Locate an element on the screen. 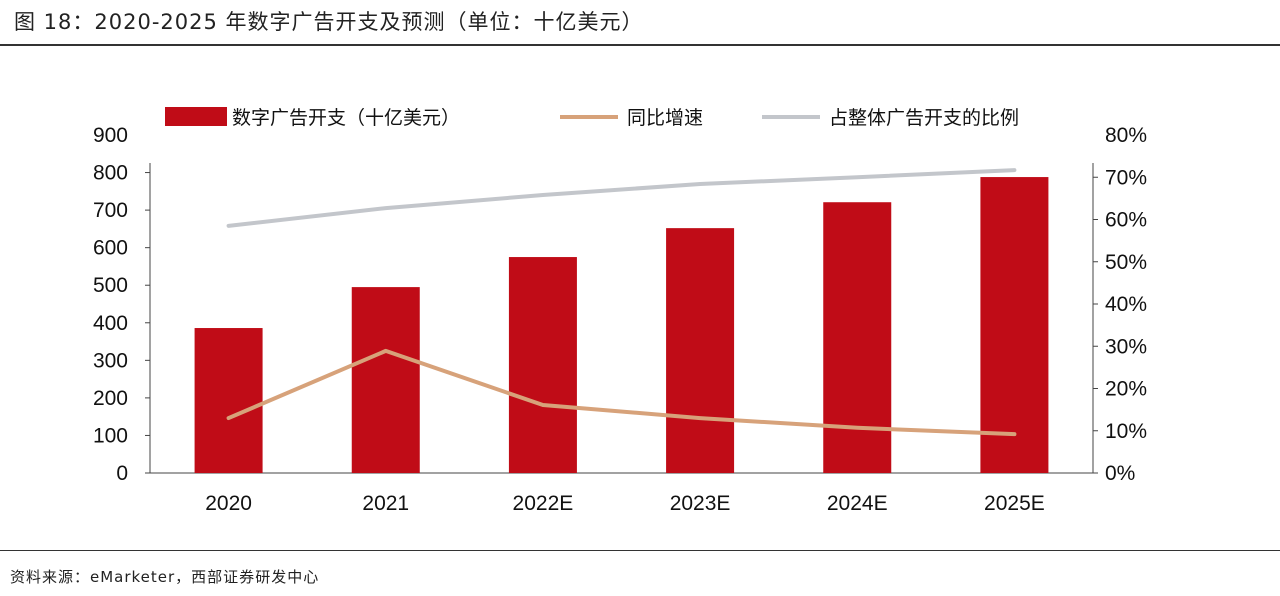 The height and width of the screenshot is (596, 1280). legend-swatch-bar is located at coordinates (196, 116).